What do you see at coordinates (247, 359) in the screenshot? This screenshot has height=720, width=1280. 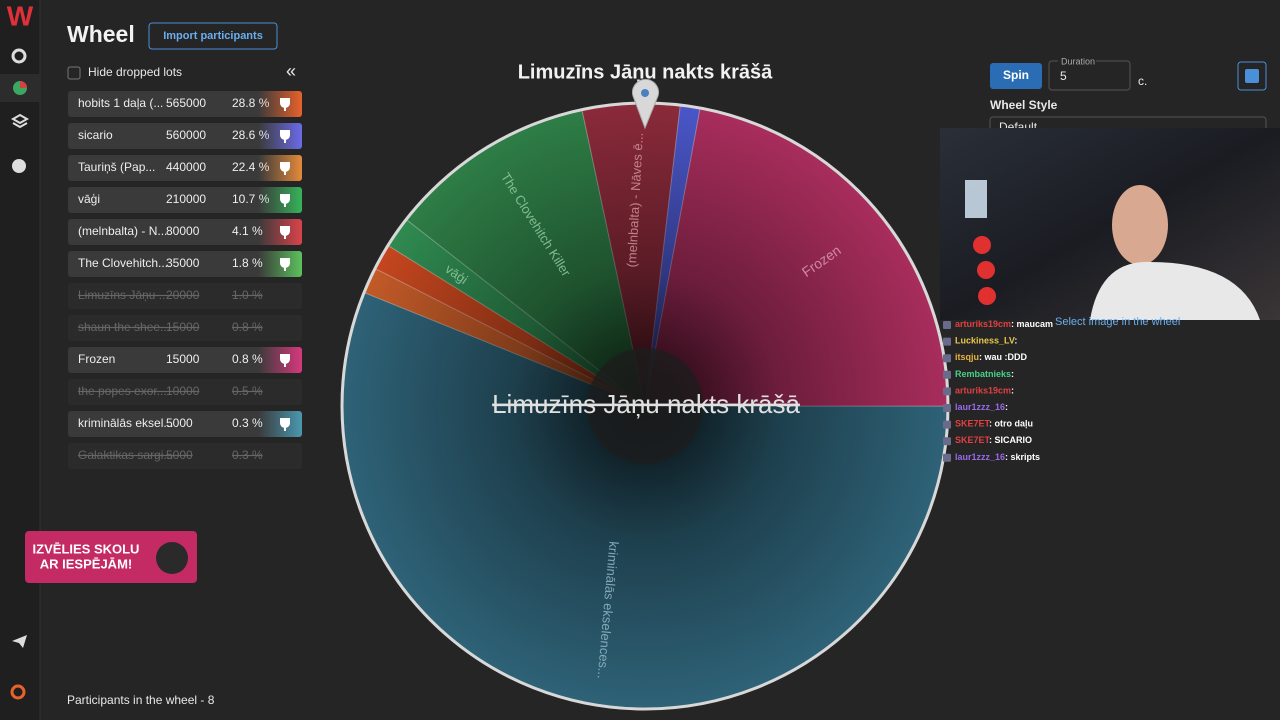 I see `lot-percent: 0.8 %` at bounding box center [247, 359].